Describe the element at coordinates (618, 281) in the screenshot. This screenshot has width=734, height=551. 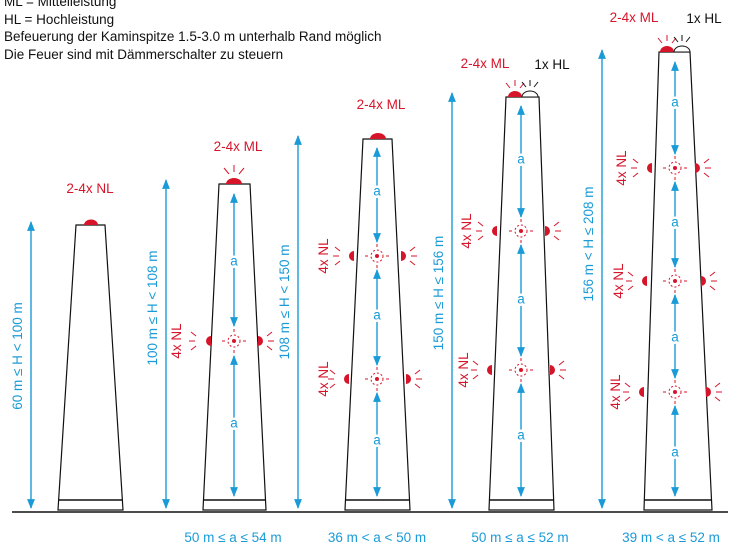
I see `chimney-5-side-label-2: 4x NL` at that location.